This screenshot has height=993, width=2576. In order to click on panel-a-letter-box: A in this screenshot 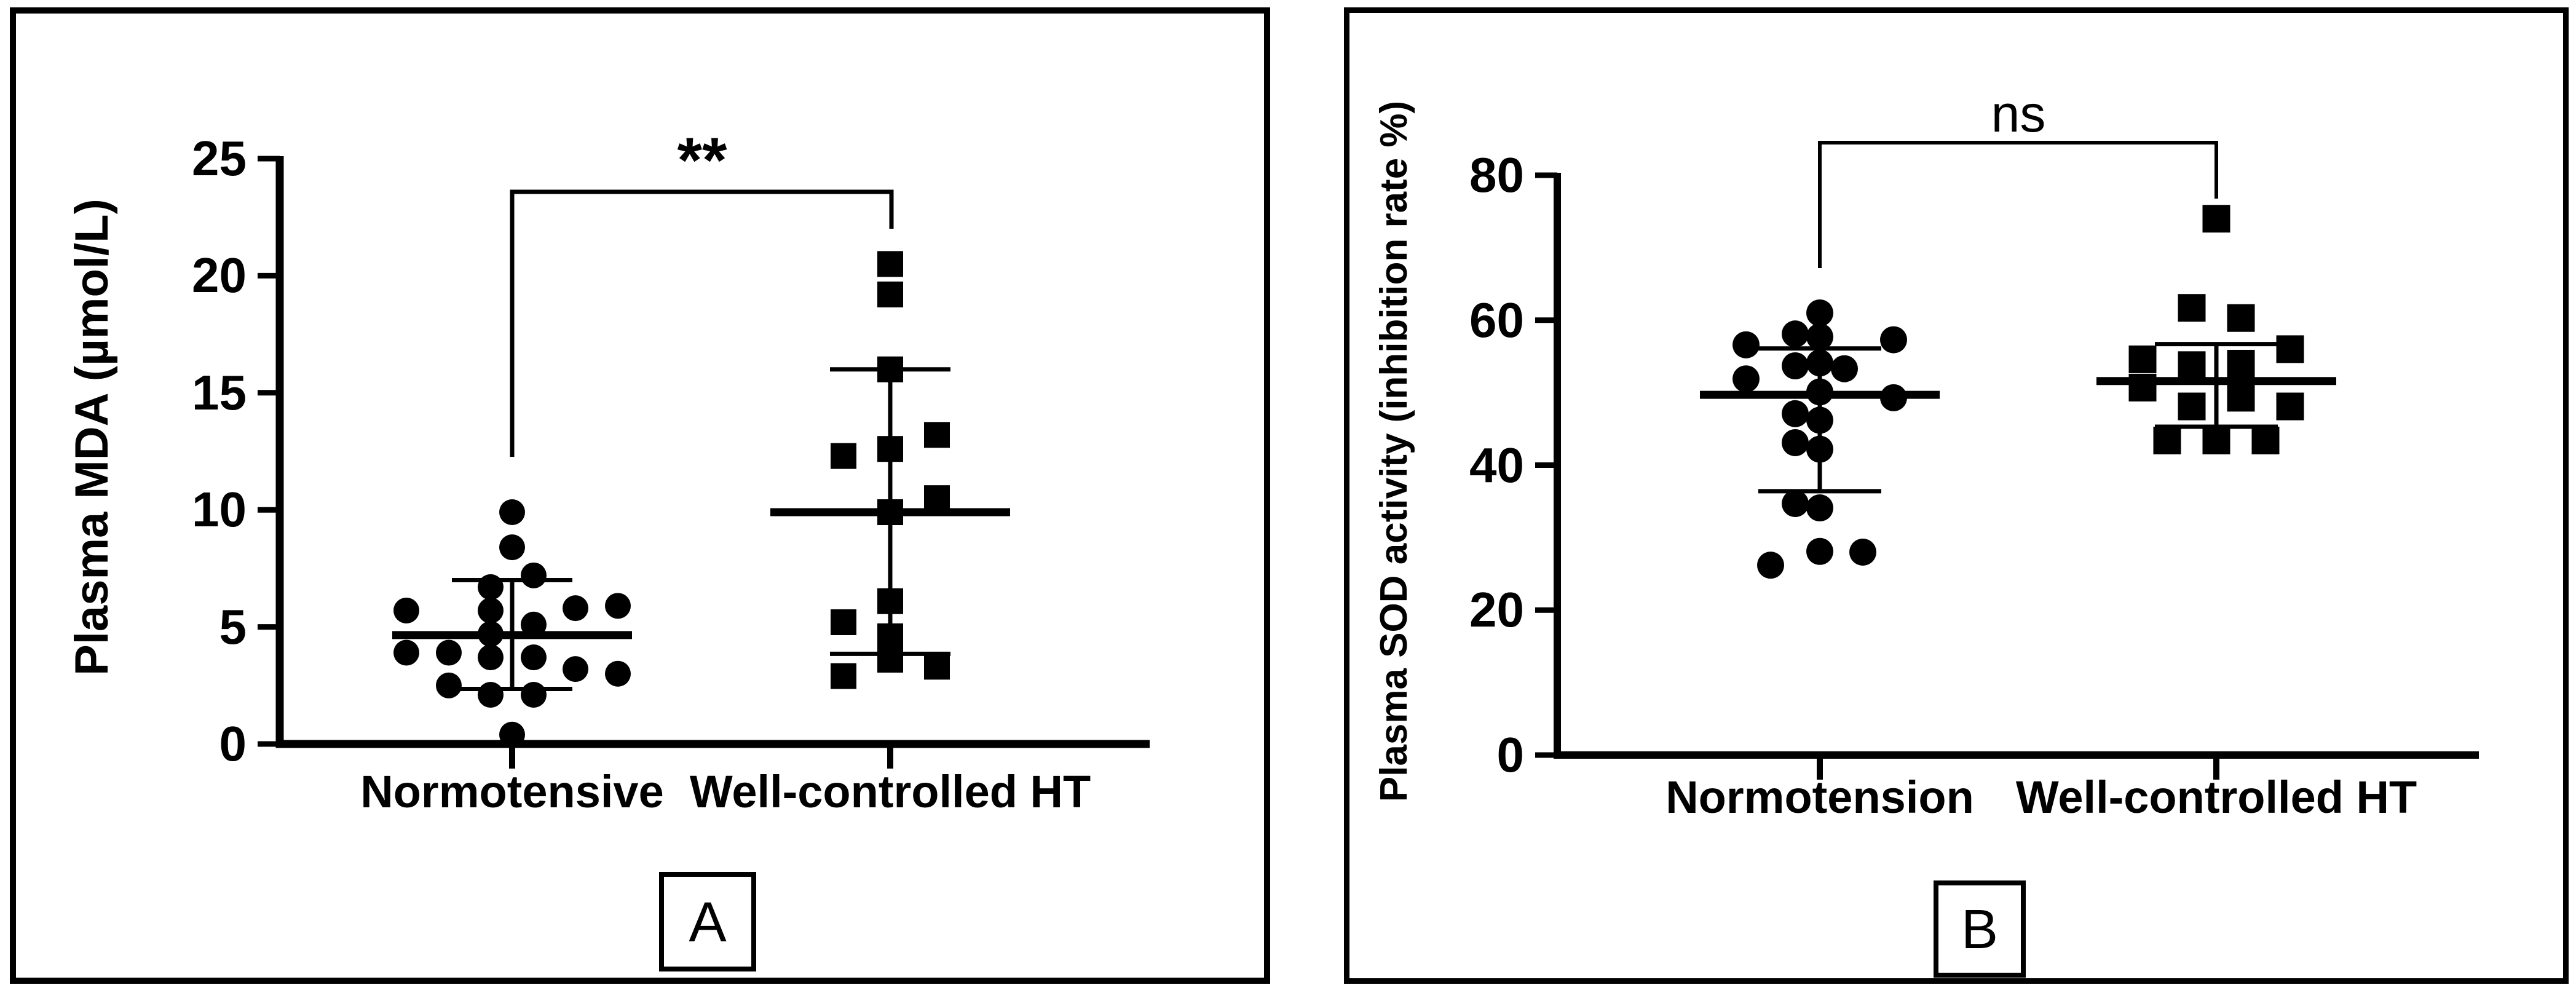, I will do `click(707, 921)`.